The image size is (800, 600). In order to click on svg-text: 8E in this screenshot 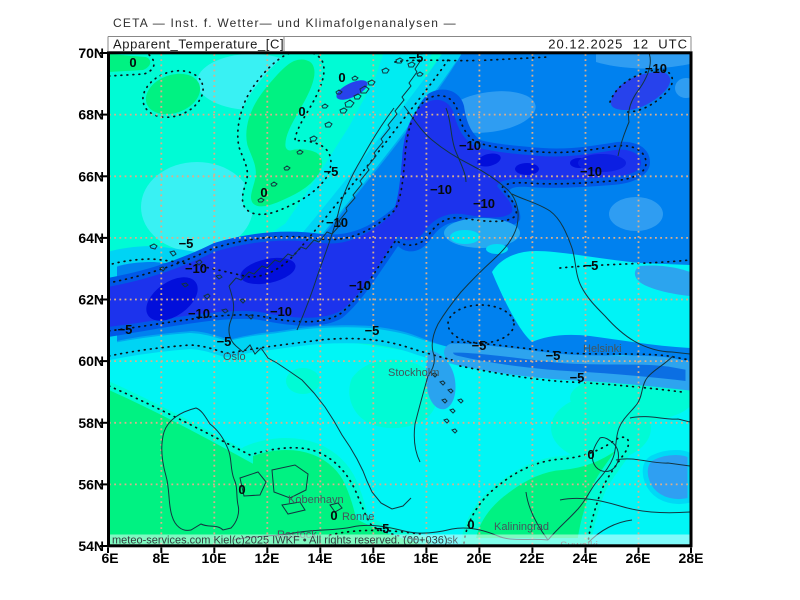, I will do `click(160, 558)`.